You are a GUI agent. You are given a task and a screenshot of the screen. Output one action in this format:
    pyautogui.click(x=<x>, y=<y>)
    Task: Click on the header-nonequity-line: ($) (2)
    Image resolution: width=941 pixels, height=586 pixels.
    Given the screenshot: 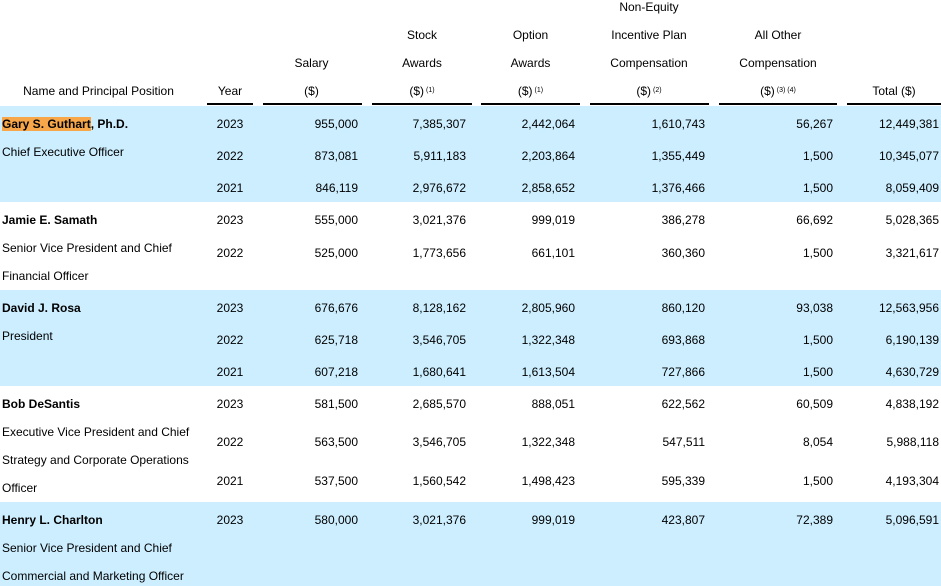 What is the action you would take?
    pyautogui.click(x=649, y=91)
    